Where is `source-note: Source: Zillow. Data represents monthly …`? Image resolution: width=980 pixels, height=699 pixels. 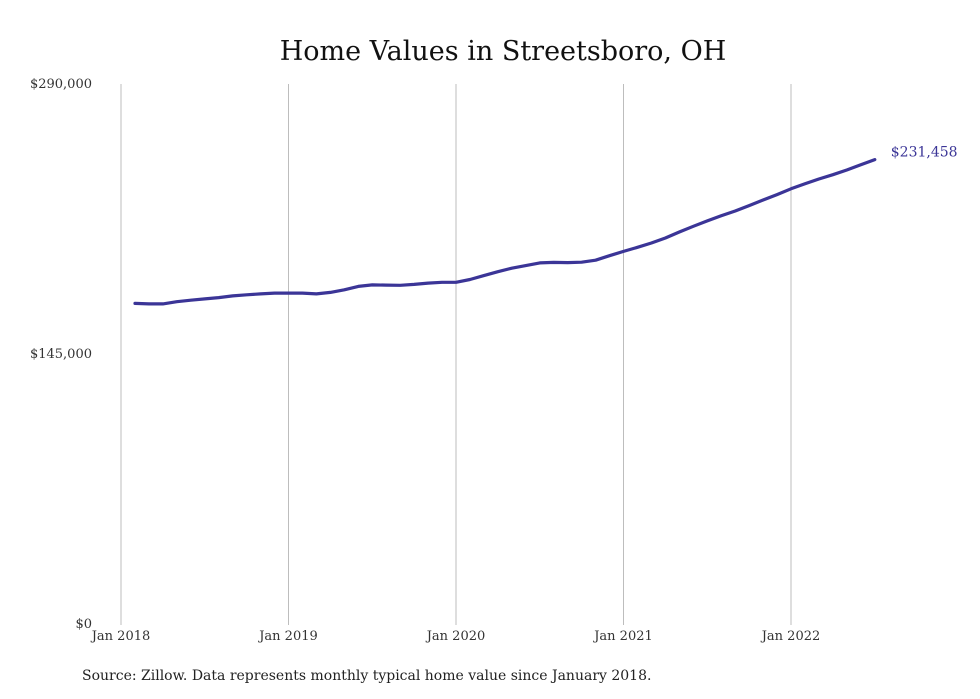 source-note: Source: Zillow. Data represents monthly … is located at coordinates (367, 676).